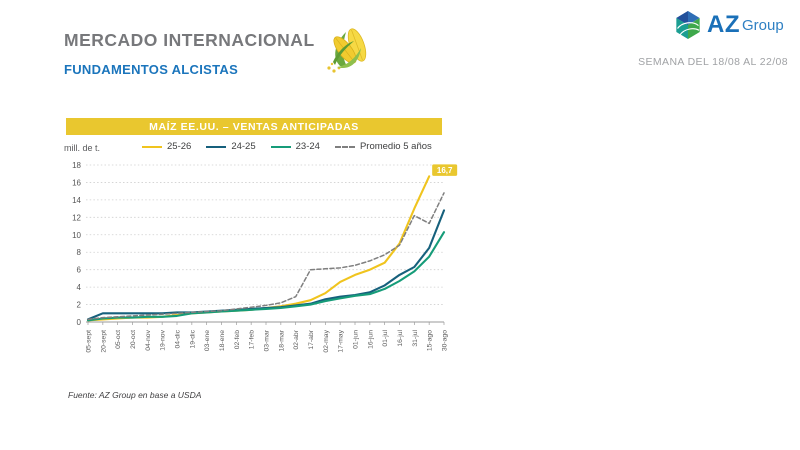  Describe the element at coordinates (222, 340) in the screenshot. I see `x-tick-label: 18-ene` at that location.